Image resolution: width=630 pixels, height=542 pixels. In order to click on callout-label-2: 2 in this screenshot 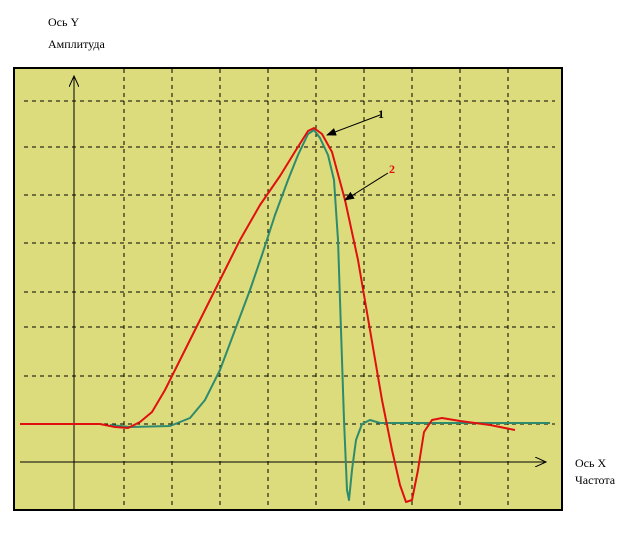, I will do `click(392, 169)`.